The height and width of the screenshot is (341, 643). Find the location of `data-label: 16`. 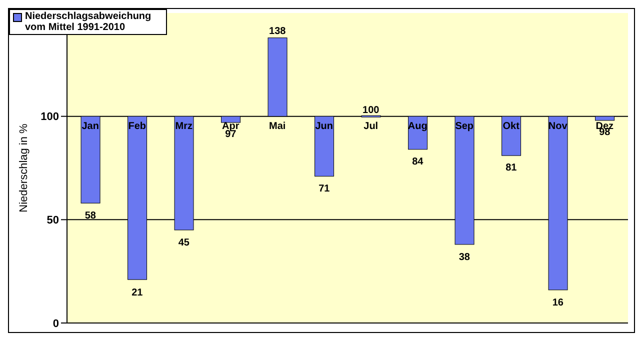

data-label: 16 is located at coordinates (558, 303).